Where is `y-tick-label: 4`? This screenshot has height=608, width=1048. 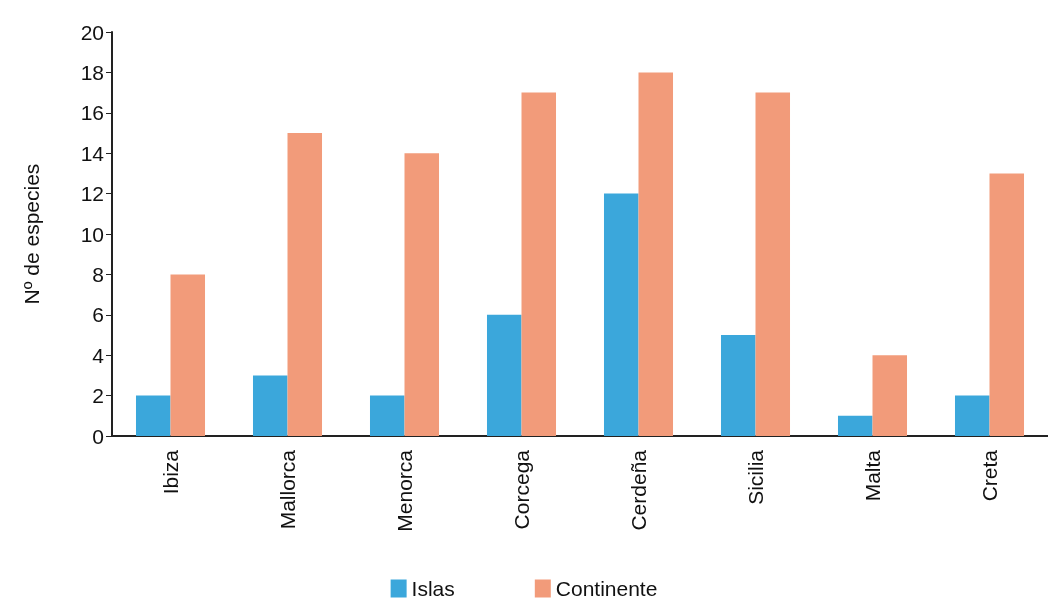
y-tick-label: 4 is located at coordinates (98, 355).